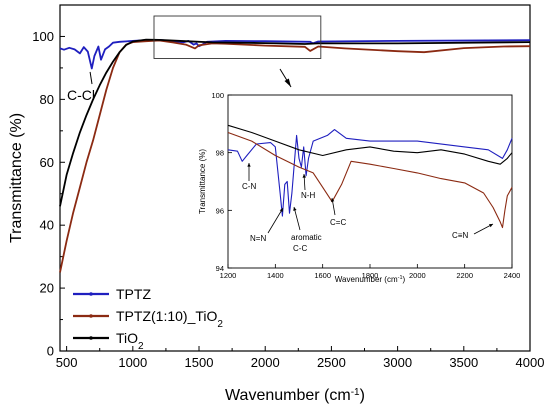 This screenshot has width=550, height=414. What do you see at coordinates (16, 178) in the screenshot?
I see `y-axis-label: Transmittance (%)` at bounding box center [16, 178].